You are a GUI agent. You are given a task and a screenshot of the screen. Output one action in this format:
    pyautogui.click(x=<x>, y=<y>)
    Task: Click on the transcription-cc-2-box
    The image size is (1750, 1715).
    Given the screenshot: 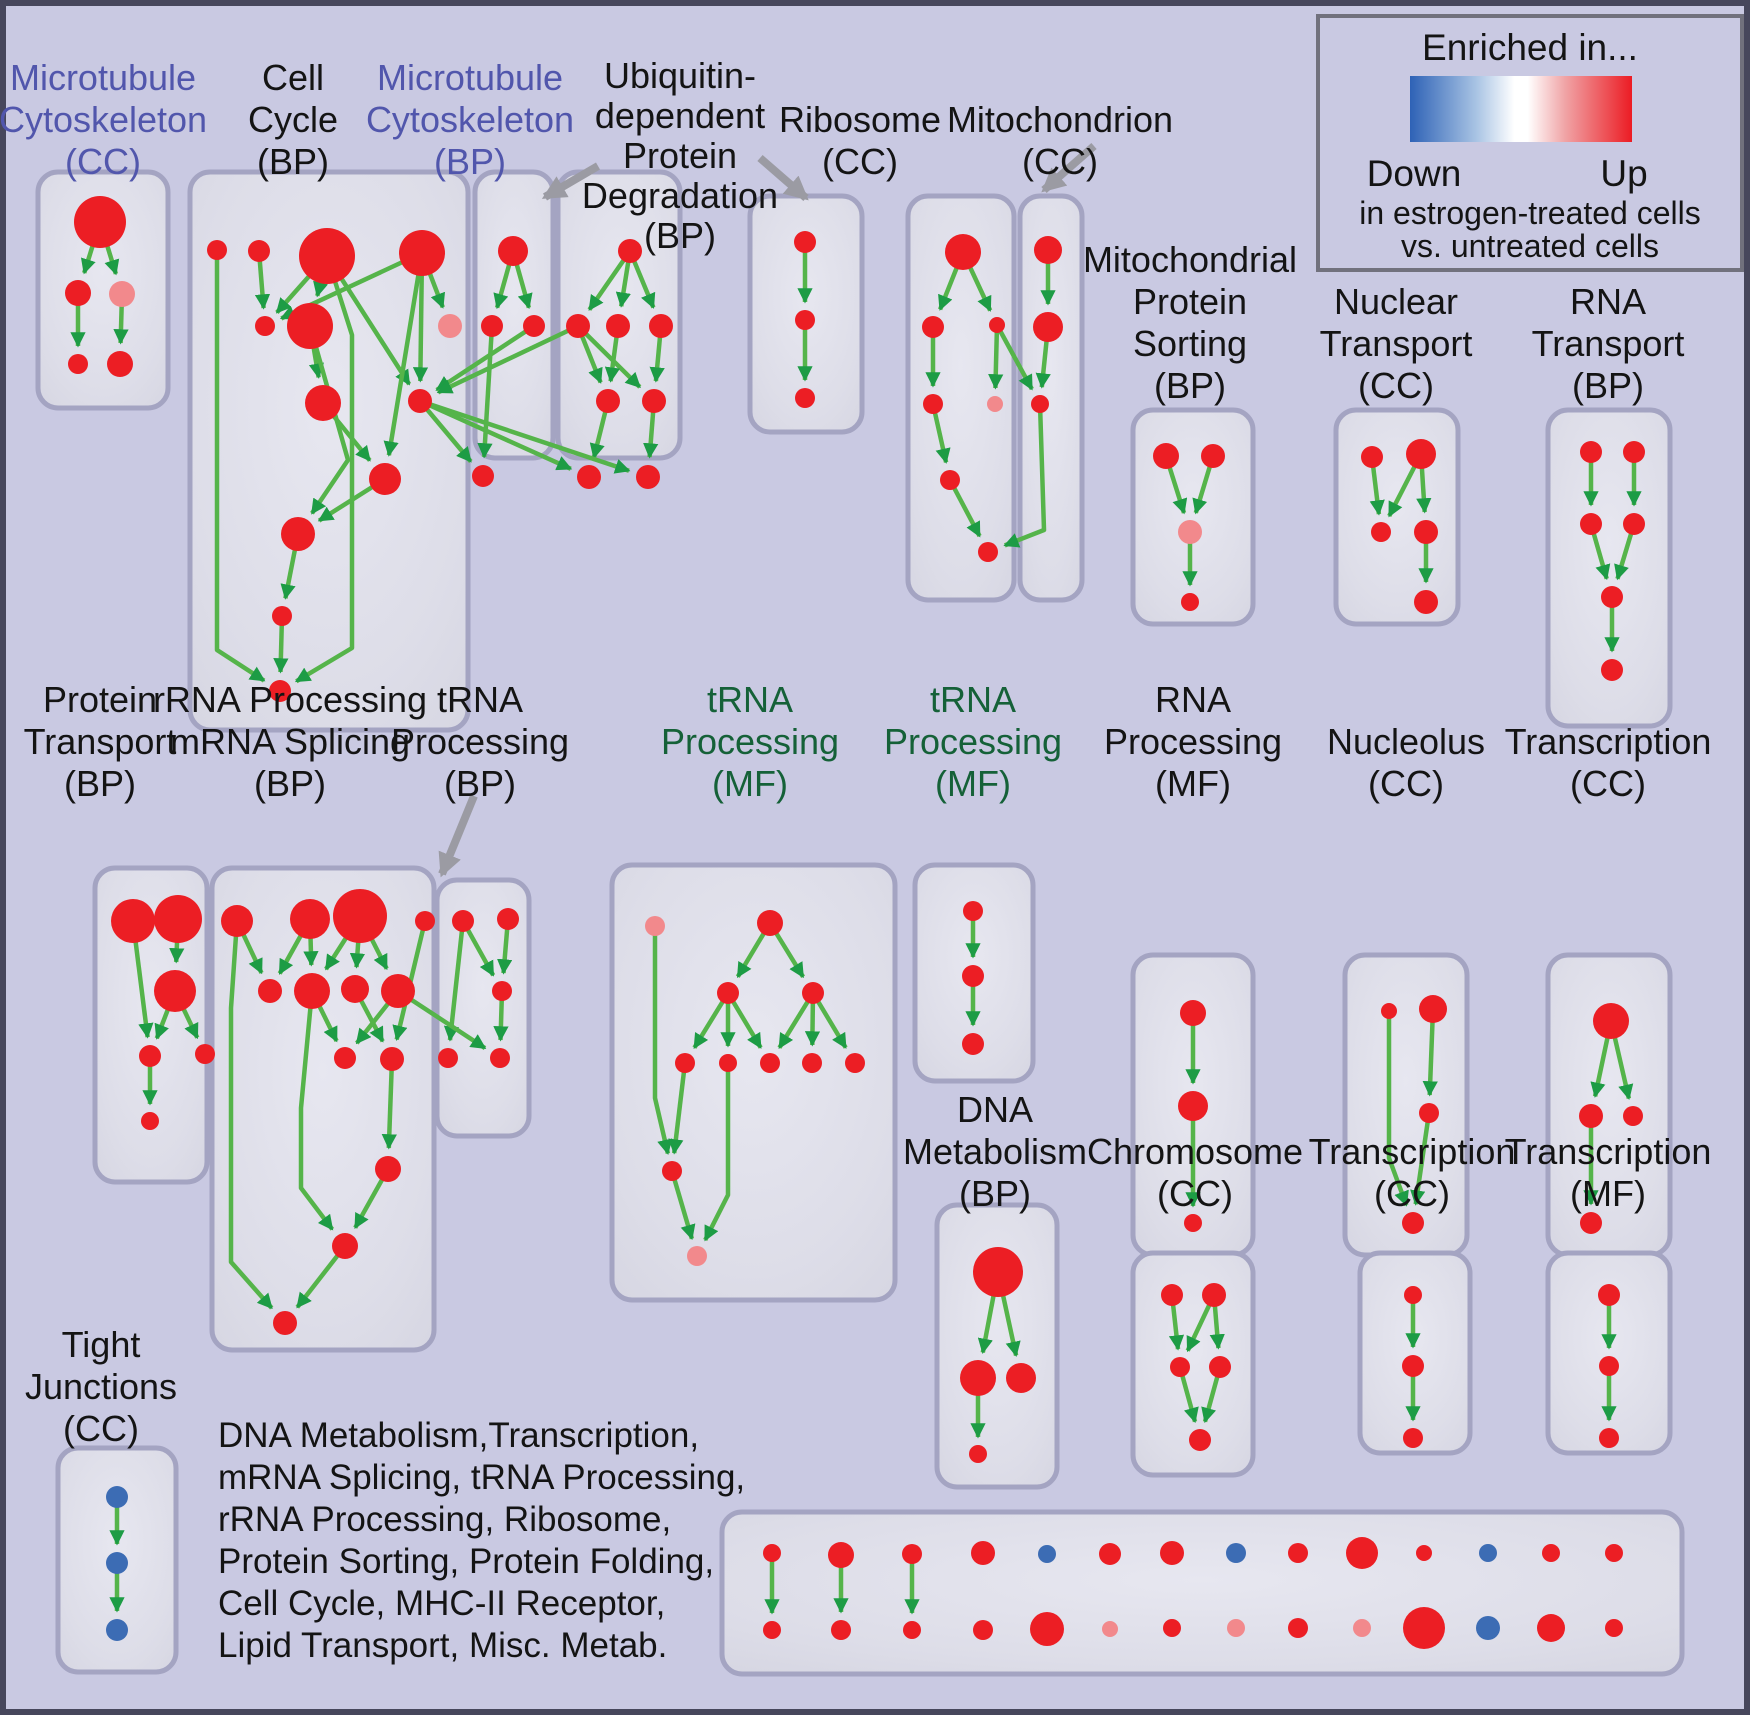 What is the action you would take?
    pyautogui.click(x=1415, y=1353)
    